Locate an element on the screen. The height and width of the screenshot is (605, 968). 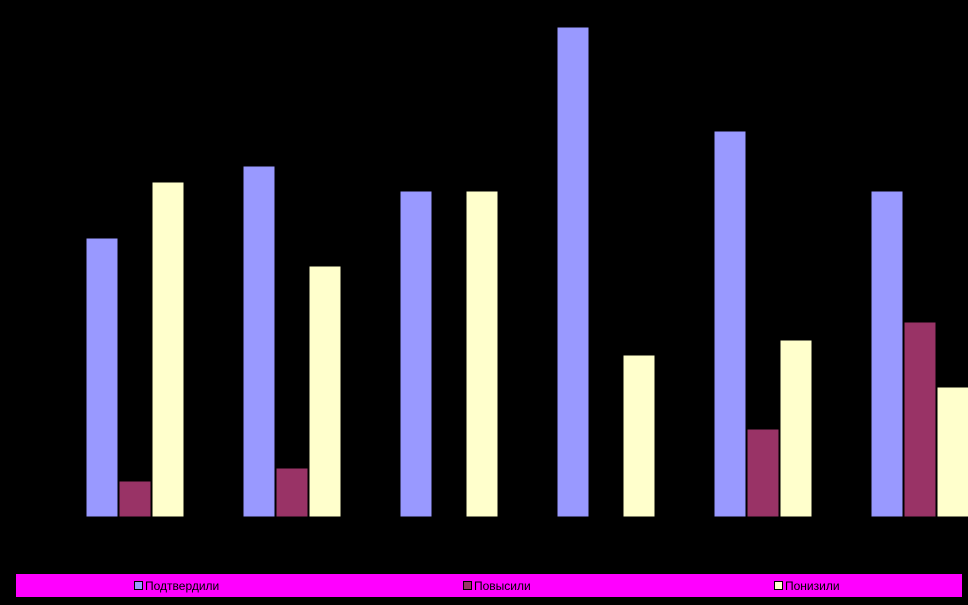
legend-label-series-3: Понизили is located at coordinates (812, 585).